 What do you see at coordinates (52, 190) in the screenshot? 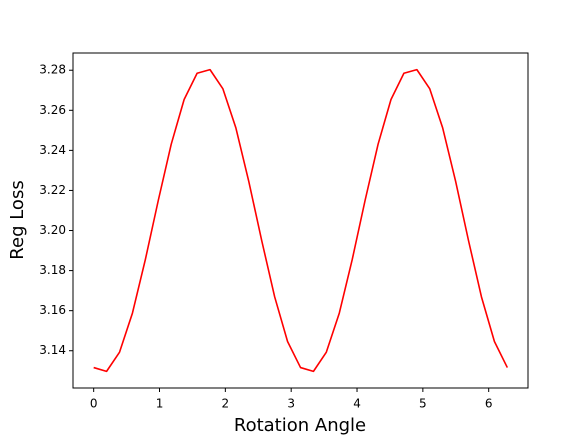
I see `y-tick-label: 3.22` at bounding box center [52, 190].